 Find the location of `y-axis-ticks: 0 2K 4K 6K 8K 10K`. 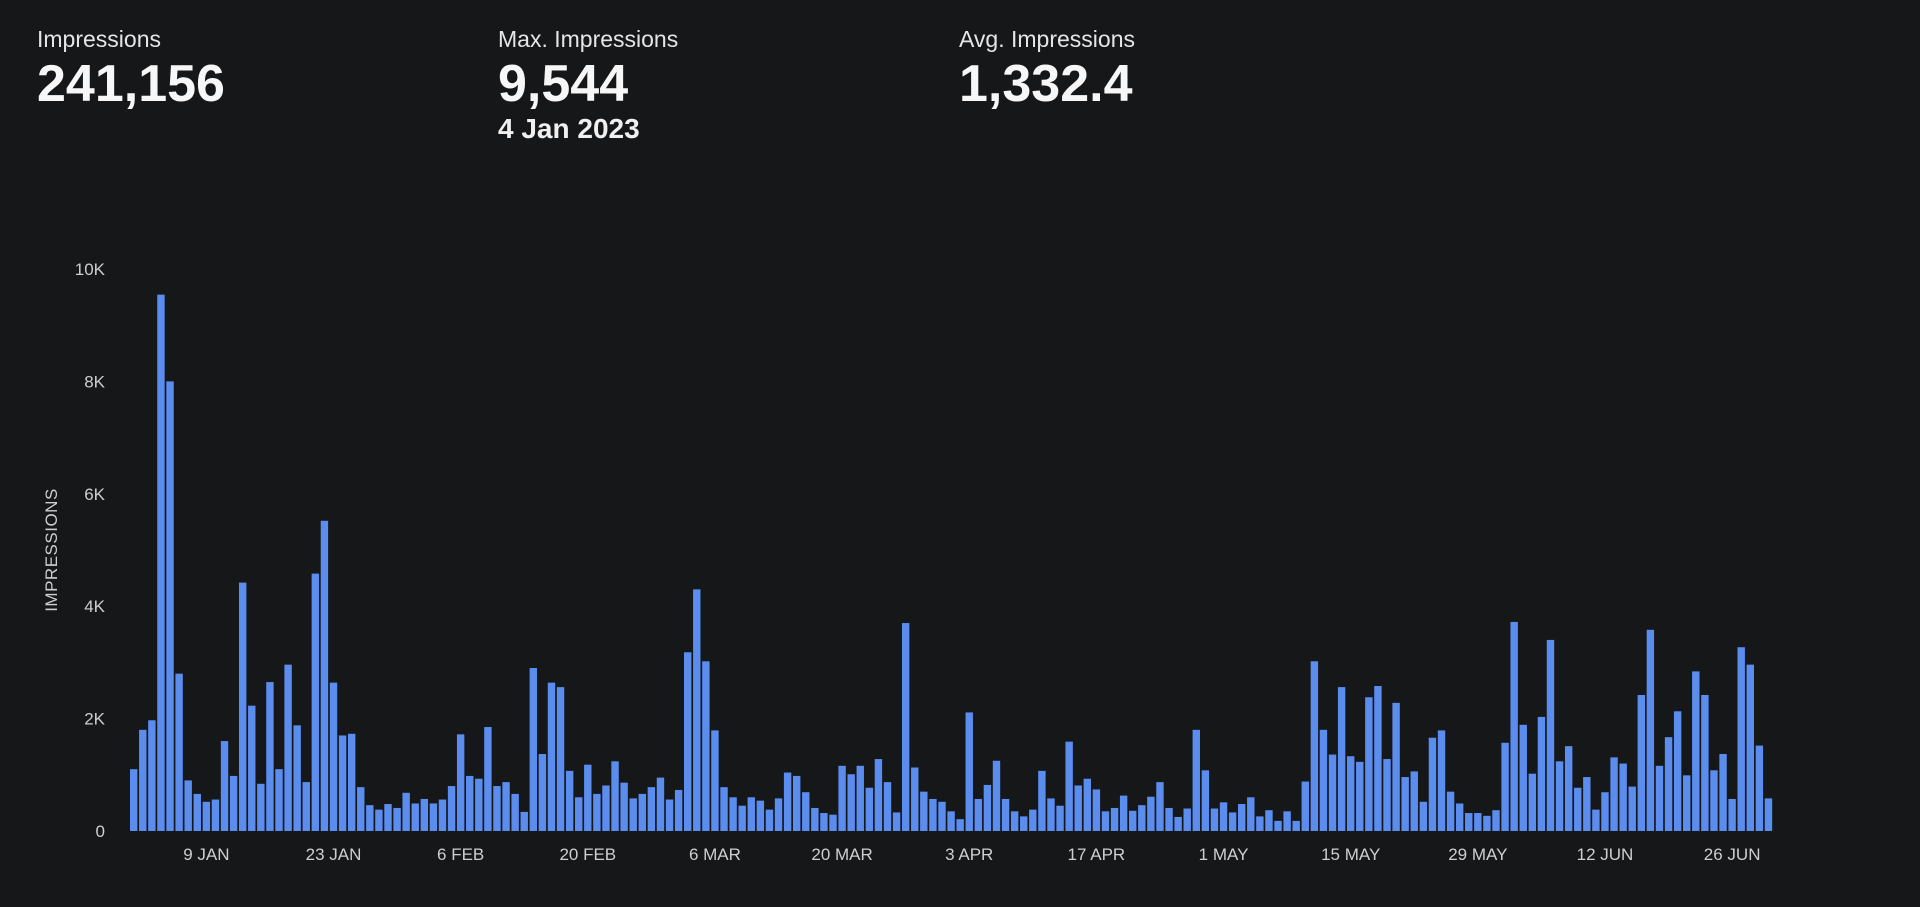

y-axis-ticks: 0 2K 4K 6K 8K 10K is located at coordinates (90, 550).